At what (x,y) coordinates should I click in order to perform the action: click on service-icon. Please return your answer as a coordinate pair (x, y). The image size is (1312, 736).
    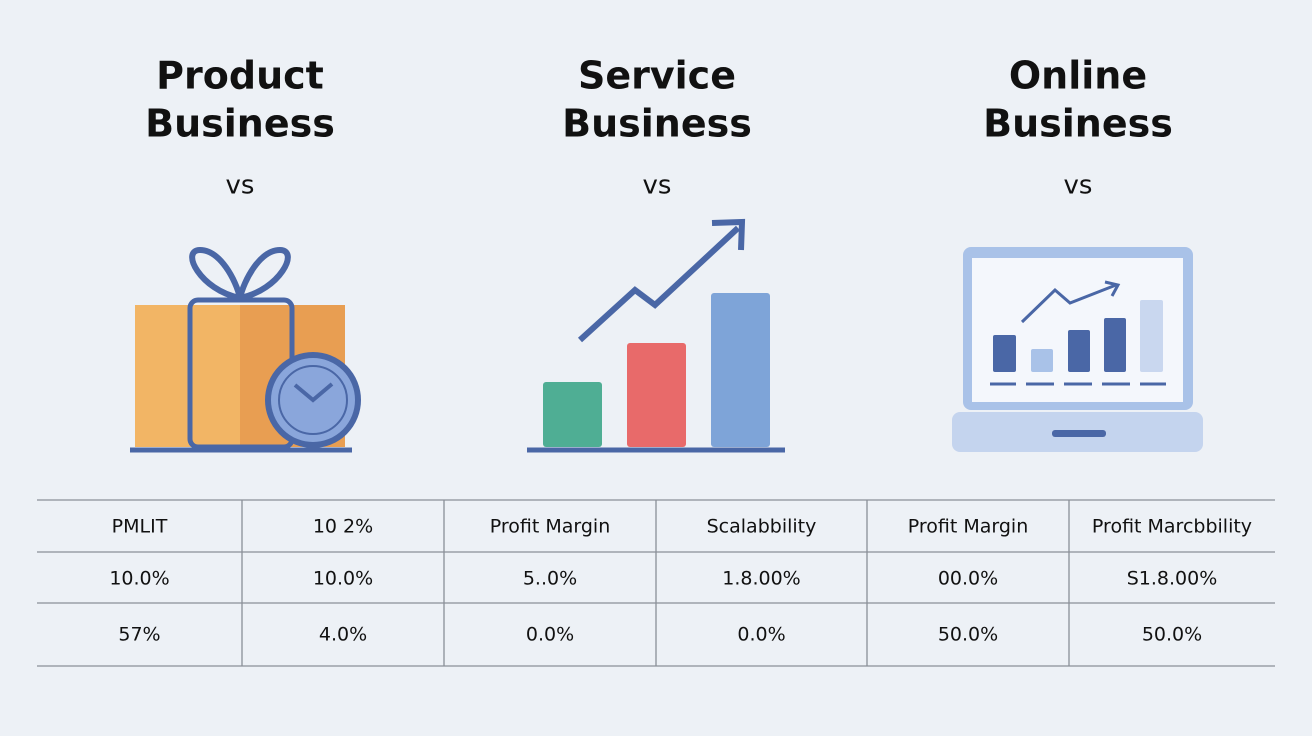
    Looking at the image, I should click on (656, 335).